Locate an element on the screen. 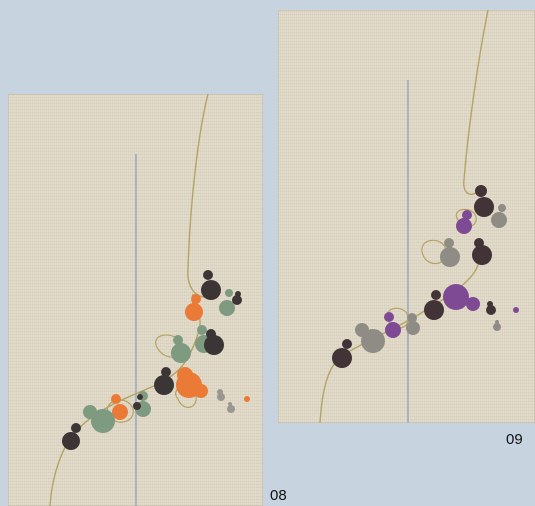 Image resolution: width=535 pixels, height=506 pixels. product-number-09: 09 is located at coordinates (514, 439).